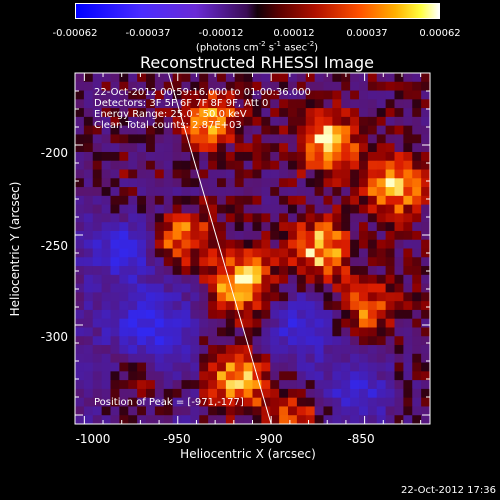 The image size is (500, 500). What do you see at coordinates (202, 92) in the screenshot?
I see `annotation-time-range: 22-Oct-2012 00:59:16.000 to 01:00:36.000` at bounding box center [202, 92].